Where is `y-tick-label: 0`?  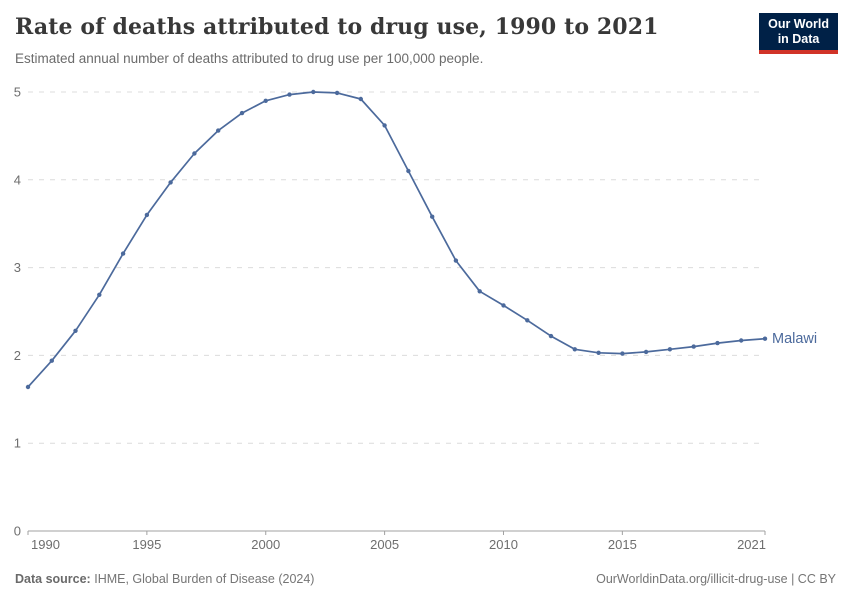 y-tick-label: 0 is located at coordinates (17, 531).